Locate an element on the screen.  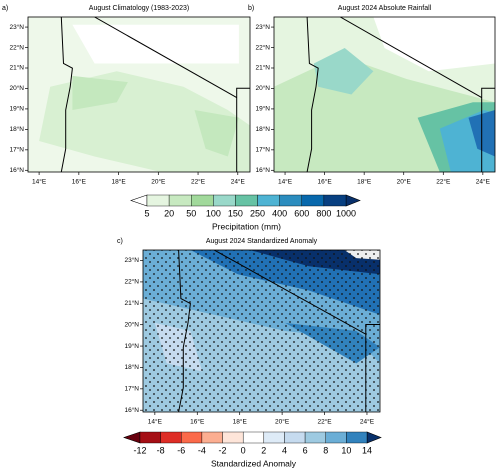
panel-title: August 2024 Standardized Anomaly is located at coordinates (262, 241).